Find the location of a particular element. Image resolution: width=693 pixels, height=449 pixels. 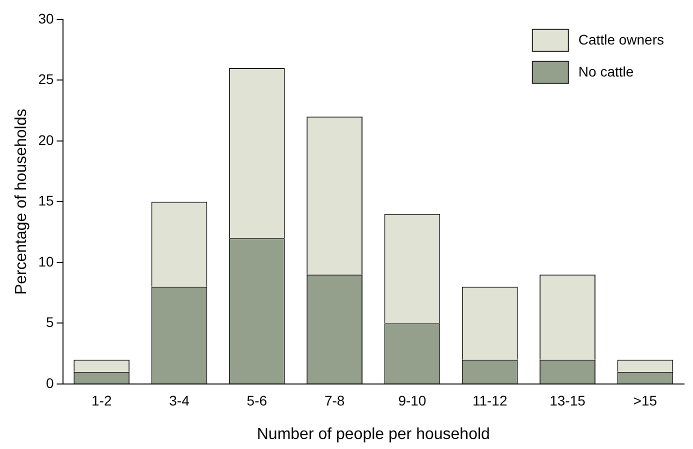

x-tick-label: 11-12 is located at coordinates (490, 400).